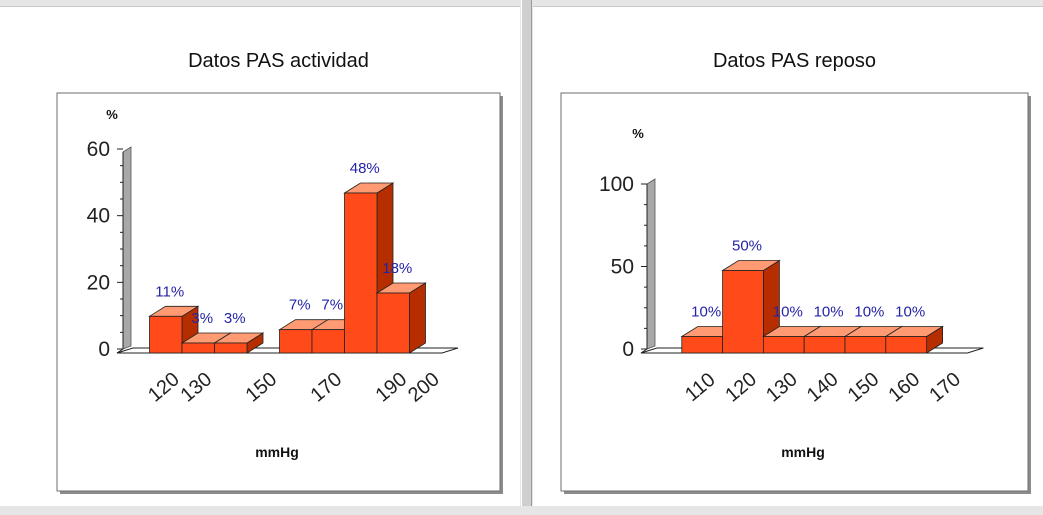 The height and width of the screenshot is (515, 1043). Describe the element at coordinates (169, 291) in the screenshot. I see `value-label: 11%` at that location.